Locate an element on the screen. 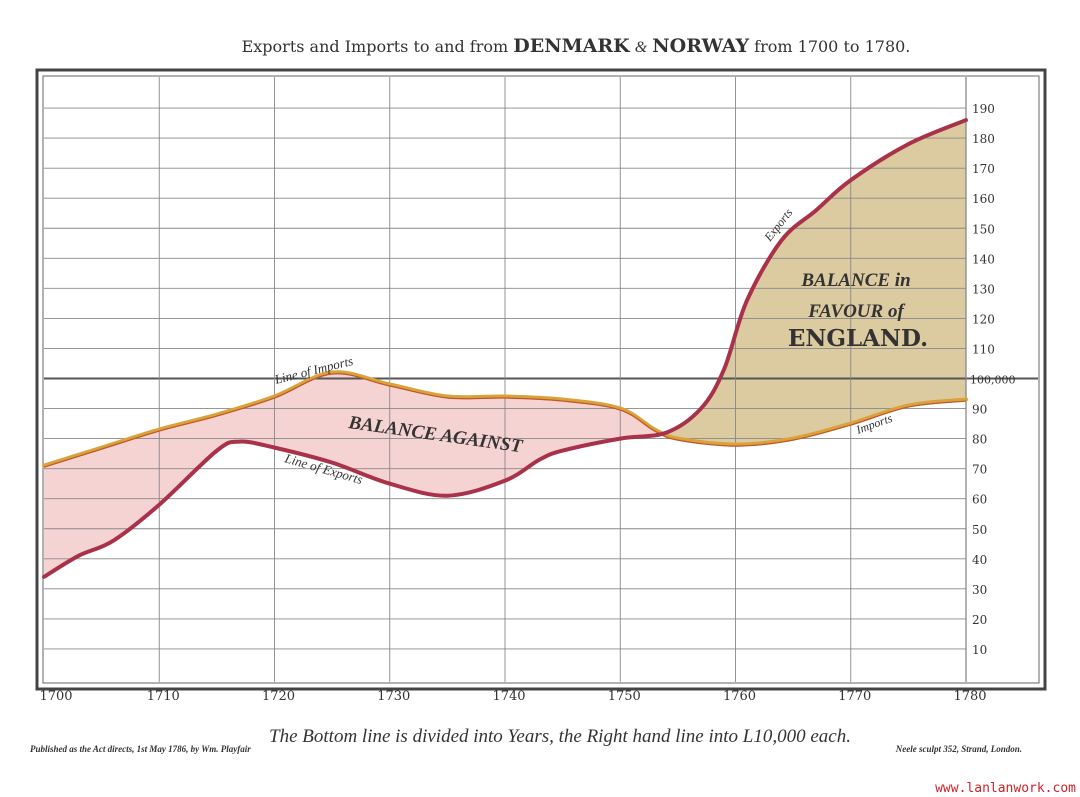 The image size is (1080, 797). y-tick-label: 70 is located at coordinates (979, 470).